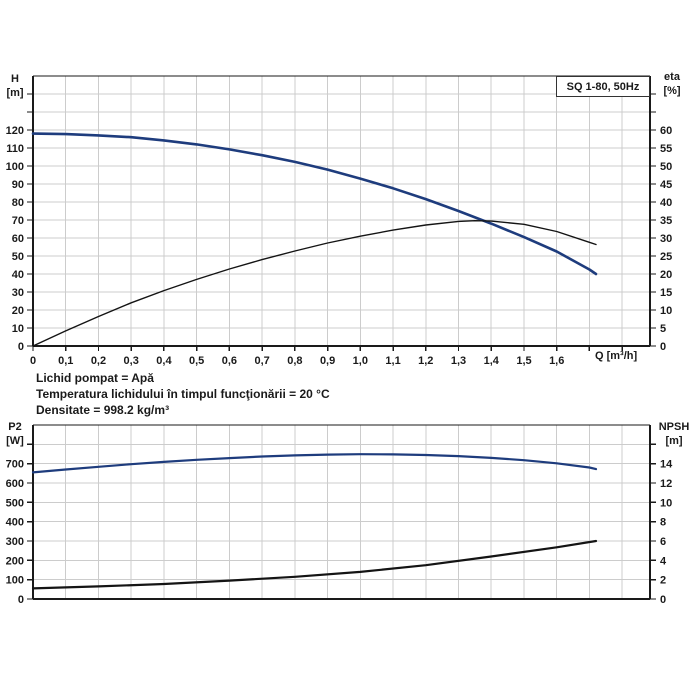 Image resolution: width=700 pixels, height=700 pixels. I want to click on right-tick-label: 2, so click(663, 581).